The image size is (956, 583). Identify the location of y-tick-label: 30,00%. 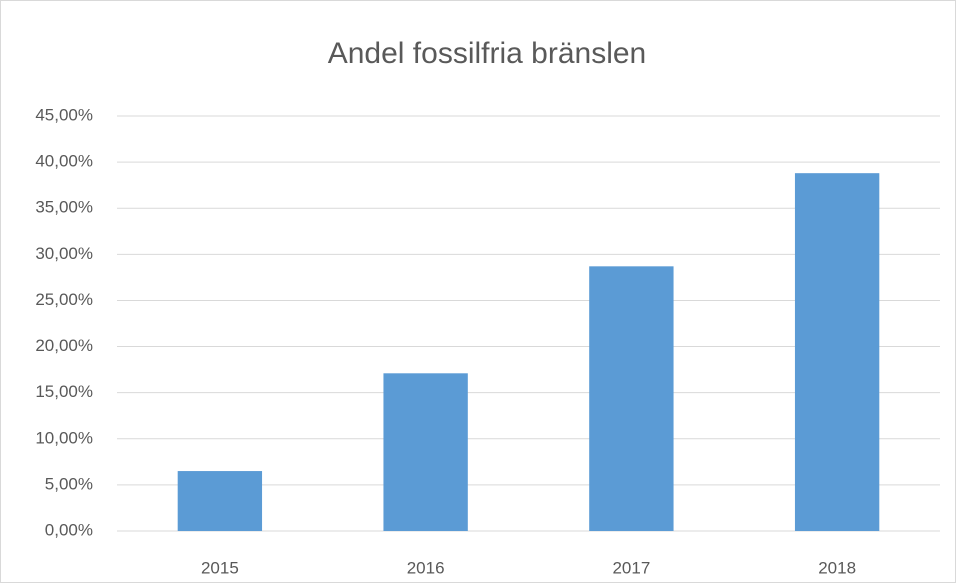
(64, 253).